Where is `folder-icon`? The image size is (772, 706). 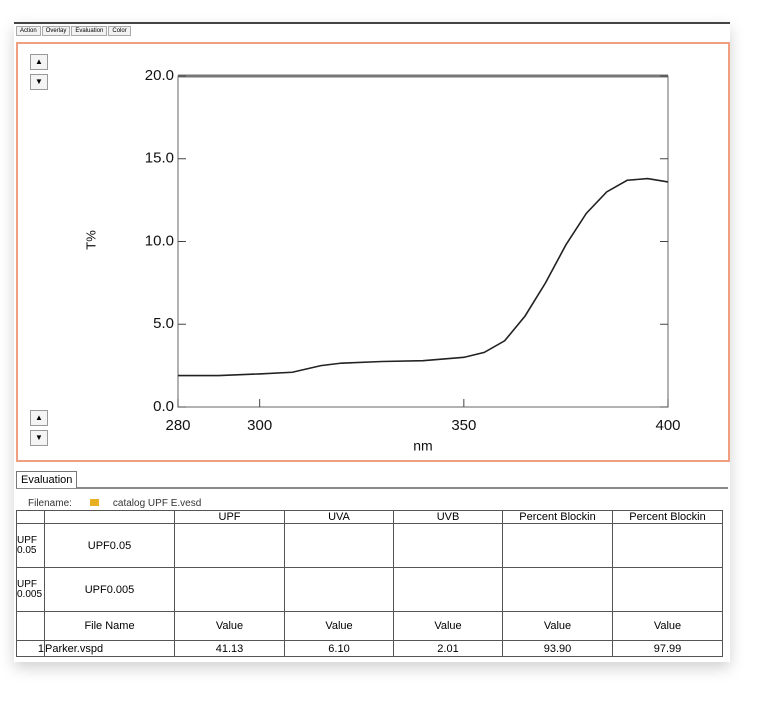 folder-icon is located at coordinates (94, 502).